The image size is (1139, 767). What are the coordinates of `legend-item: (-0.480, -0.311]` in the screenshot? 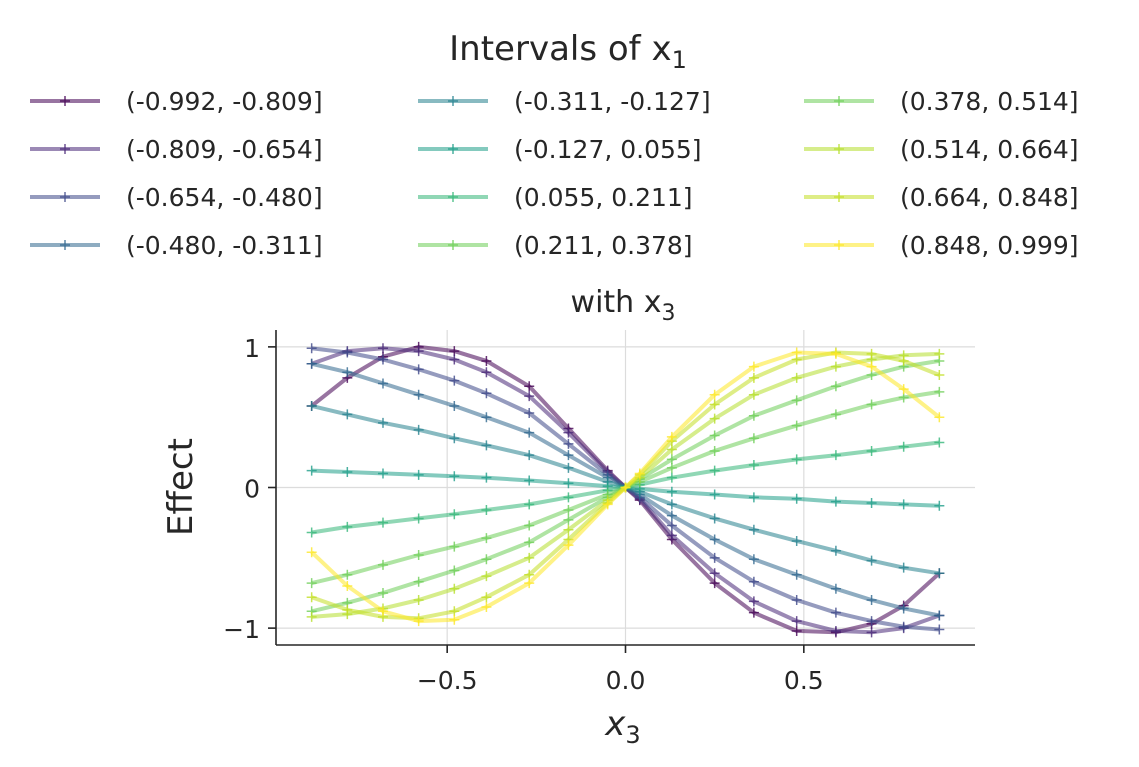 It's located at (176, 245).